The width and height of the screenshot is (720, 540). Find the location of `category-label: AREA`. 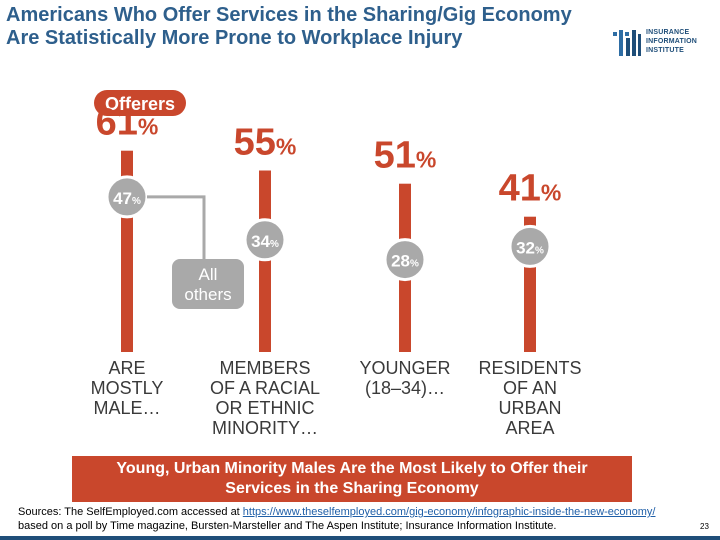

category-label: AREA is located at coordinates (529, 428).